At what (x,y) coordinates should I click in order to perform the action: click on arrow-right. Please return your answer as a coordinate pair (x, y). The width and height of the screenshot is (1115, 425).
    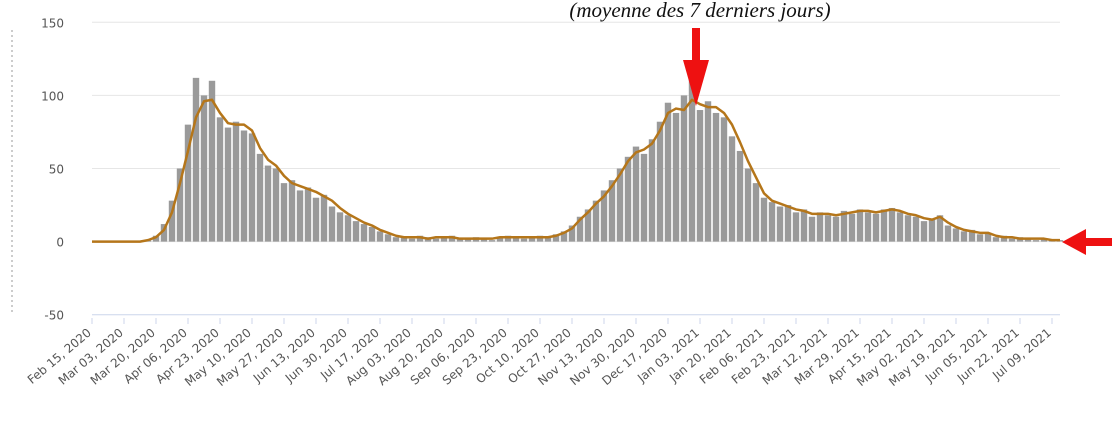
    Looking at the image, I should click on (1087, 242).